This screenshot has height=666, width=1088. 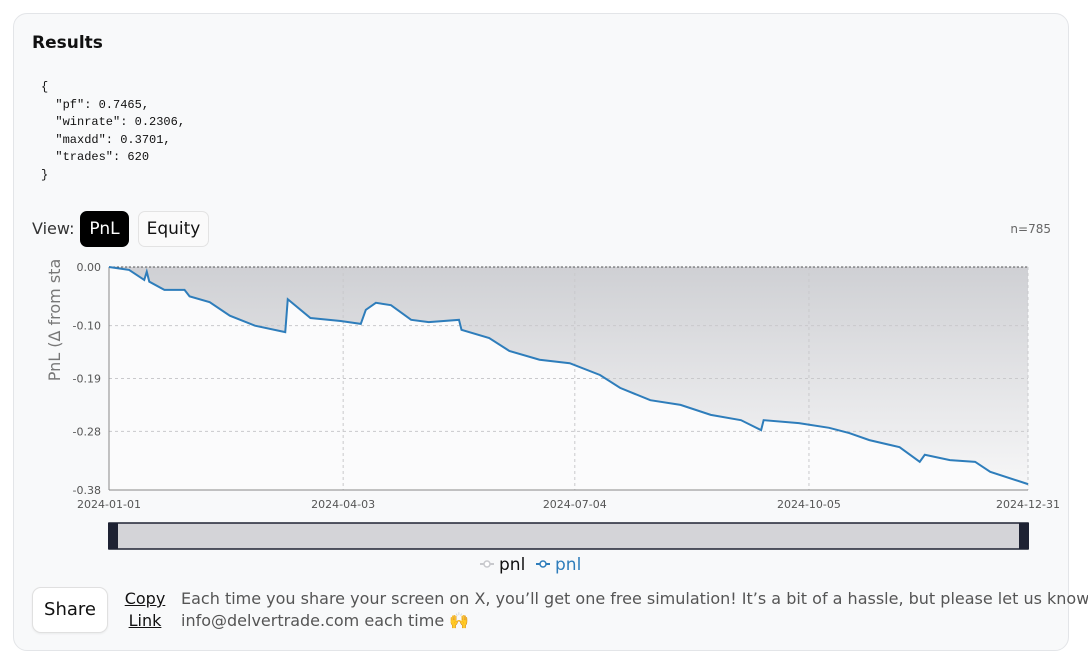 I want to click on y-tick-label: -0.10, so click(x=87, y=326).